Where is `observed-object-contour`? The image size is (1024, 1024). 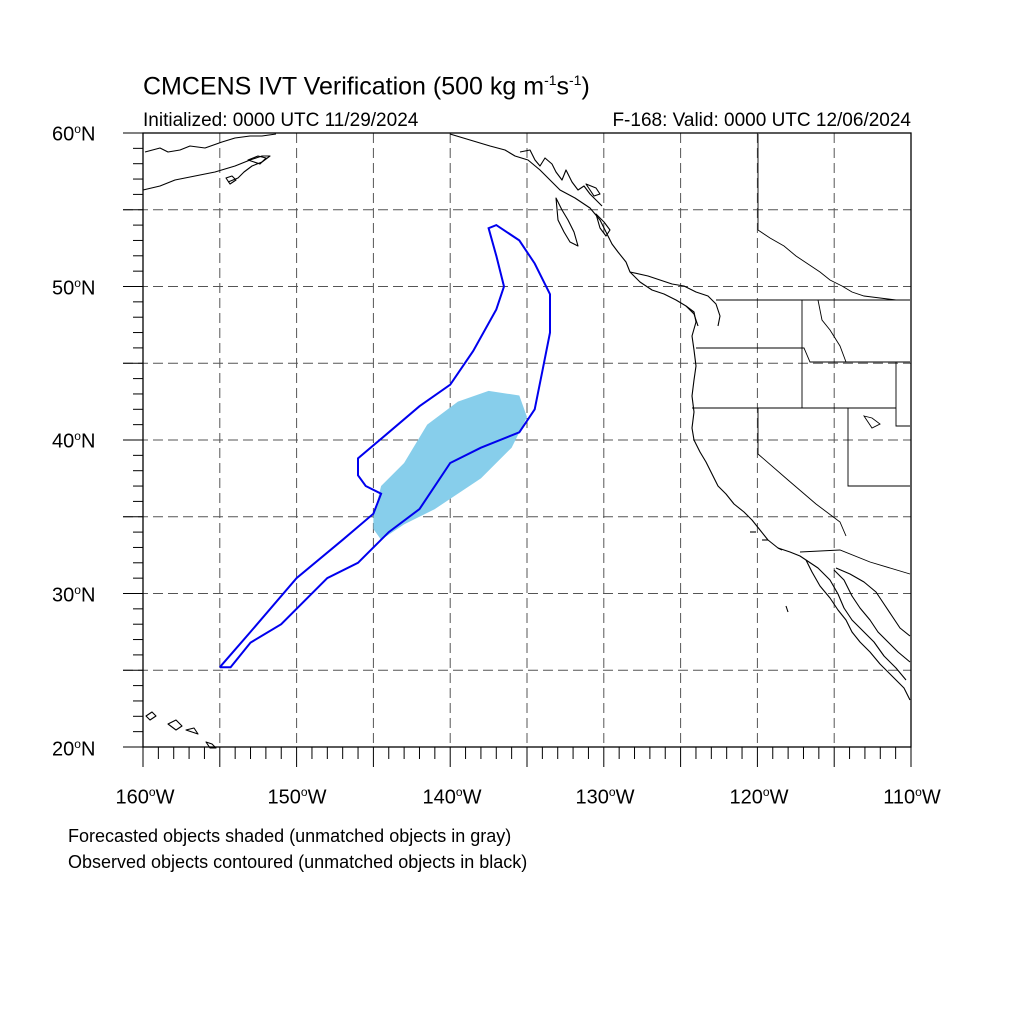
observed-object-contour is located at coordinates (385, 446).